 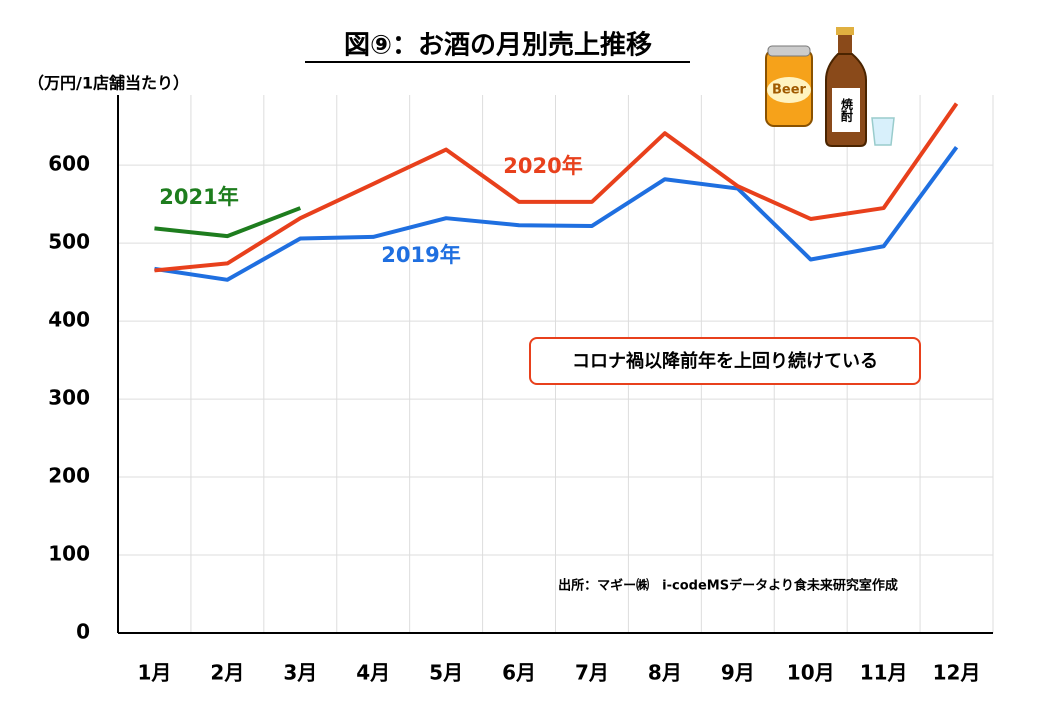 What do you see at coordinates (542, 166) in the screenshot?
I see `series-label: 2020年` at bounding box center [542, 166].